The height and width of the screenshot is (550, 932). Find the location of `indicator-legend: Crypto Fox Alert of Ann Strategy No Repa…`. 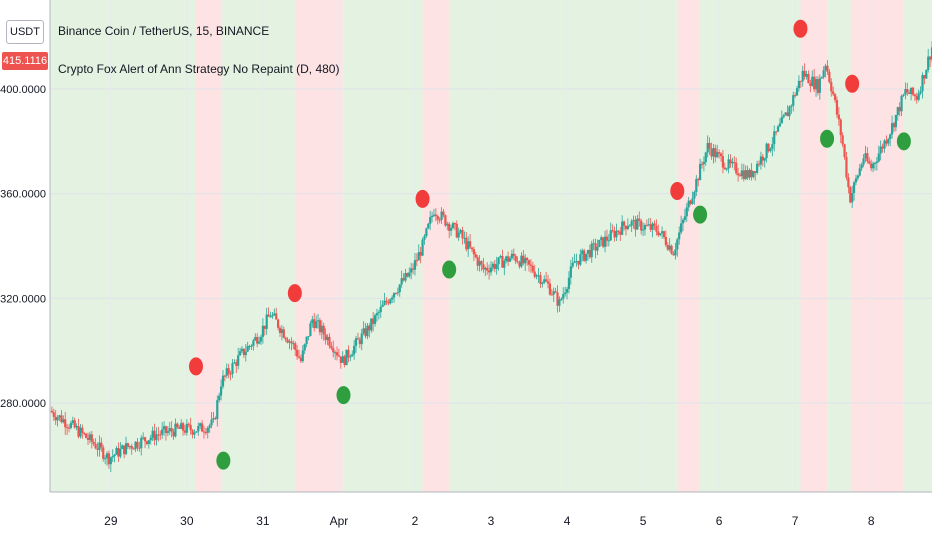

indicator-legend: Crypto Fox Alert of Ann Strategy No Repa… is located at coordinates (199, 69).